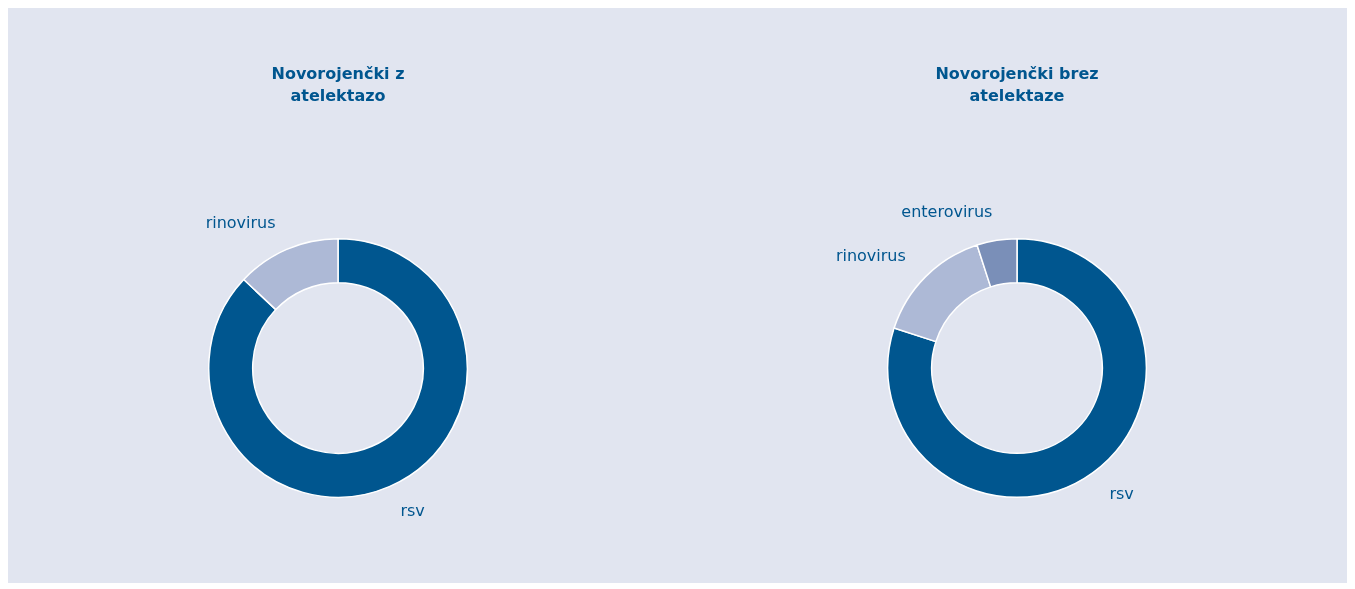  I want to click on chart-title: Novorojenčki brez atelektaze, so click(1017, 85).